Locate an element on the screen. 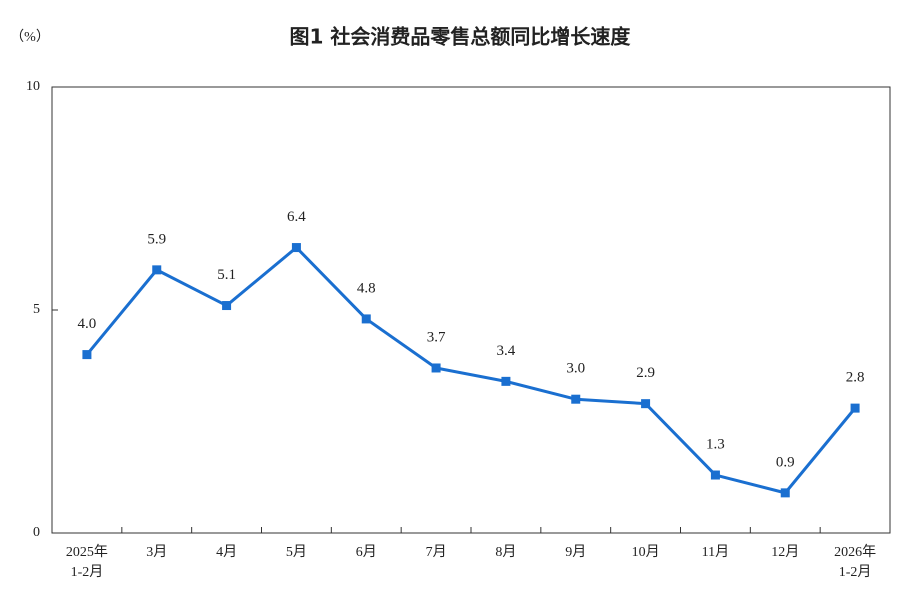 Image resolution: width=917 pixels, height=604 pixels. y-tick-label: 5 is located at coordinates (36, 309).